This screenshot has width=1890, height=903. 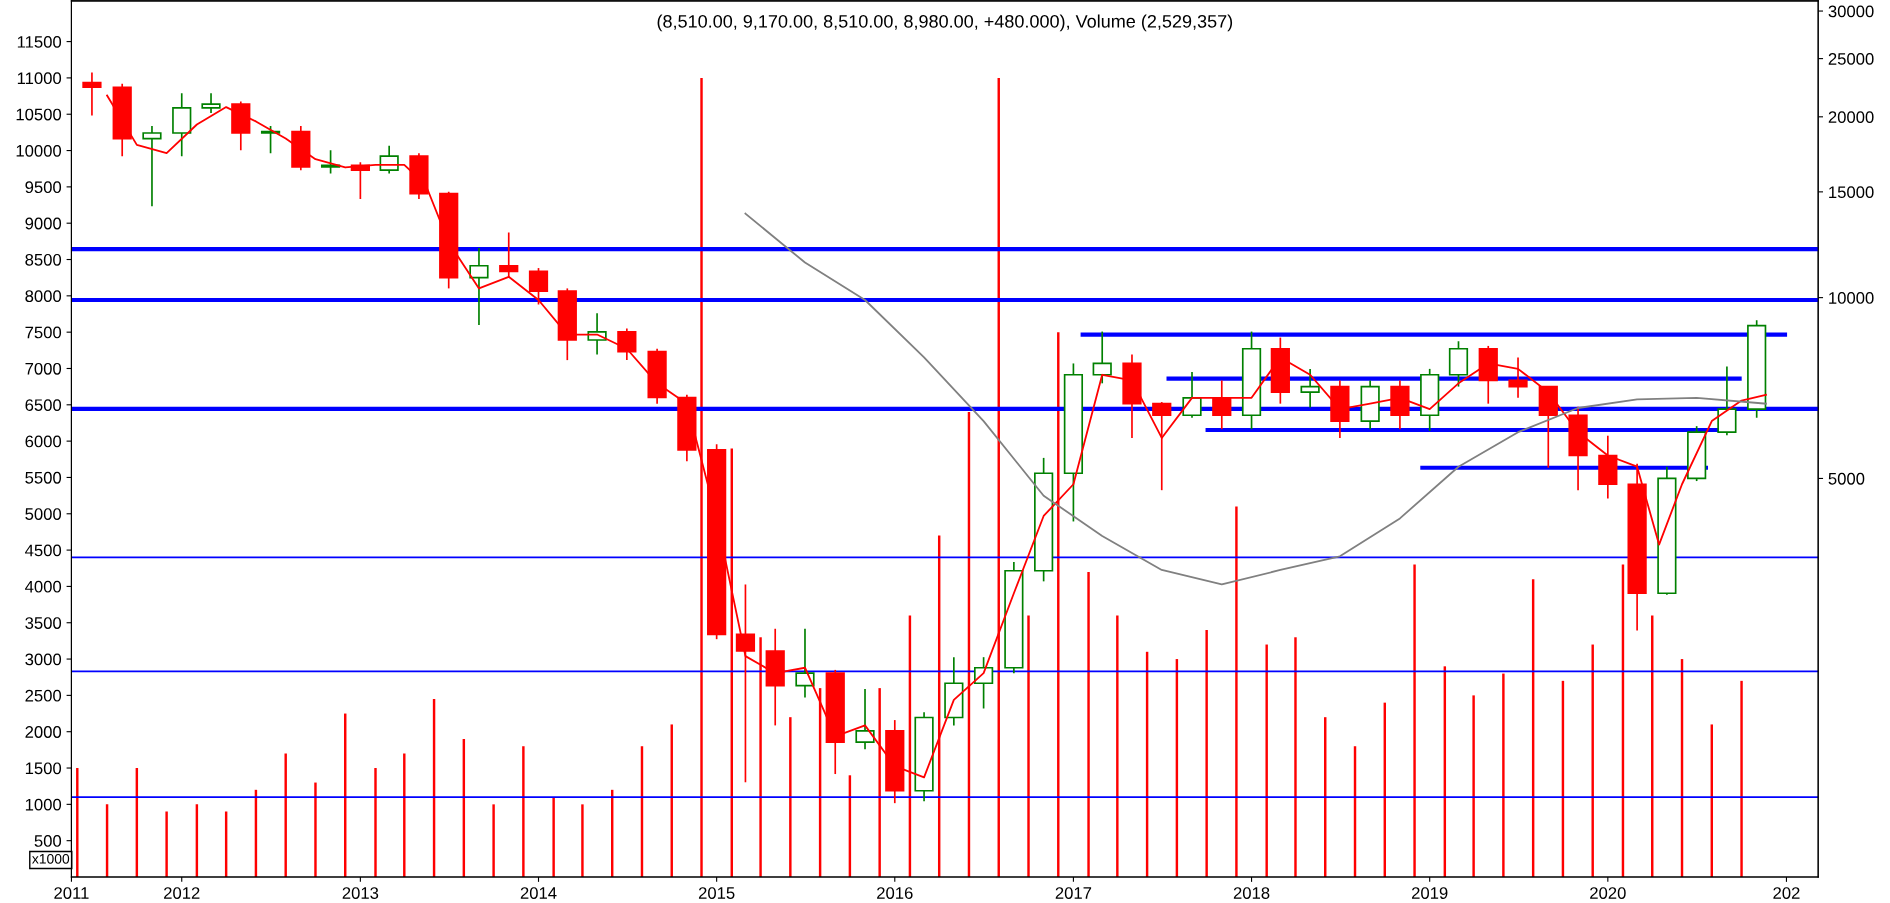 What do you see at coordinates (360, 893) in the screenshot?
I see `x-tick-label: 2013` at bounding box center [360, 893].